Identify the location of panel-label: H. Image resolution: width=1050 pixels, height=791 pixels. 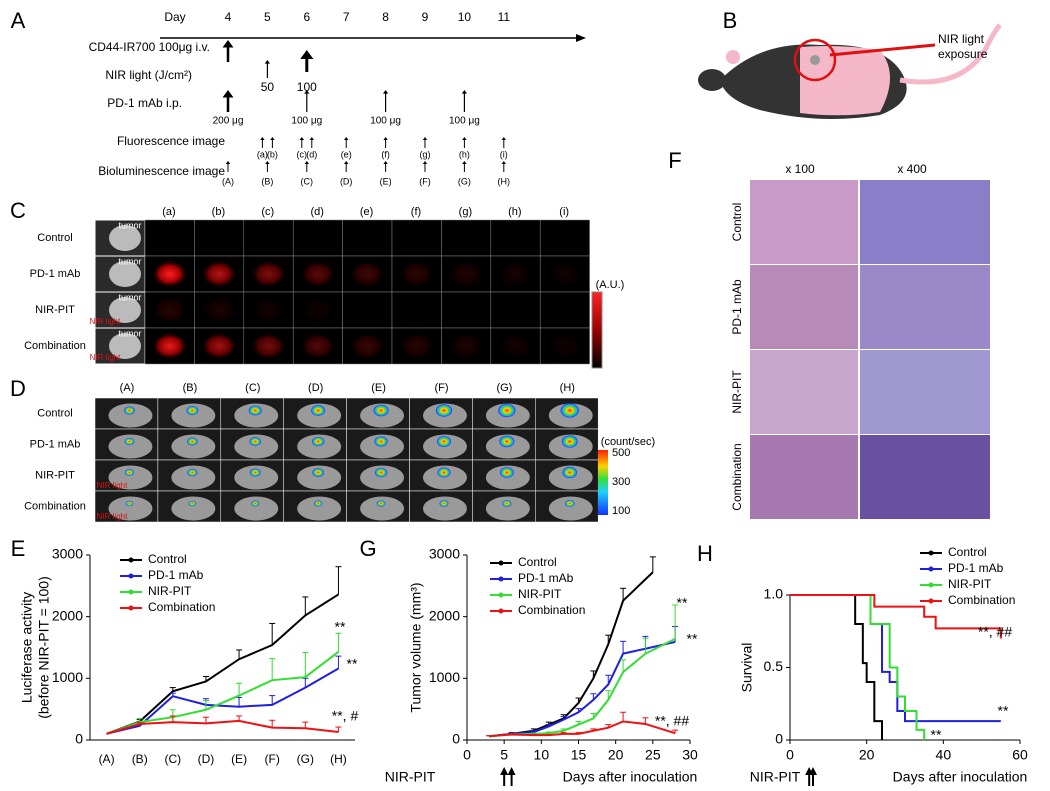
(705, 553).